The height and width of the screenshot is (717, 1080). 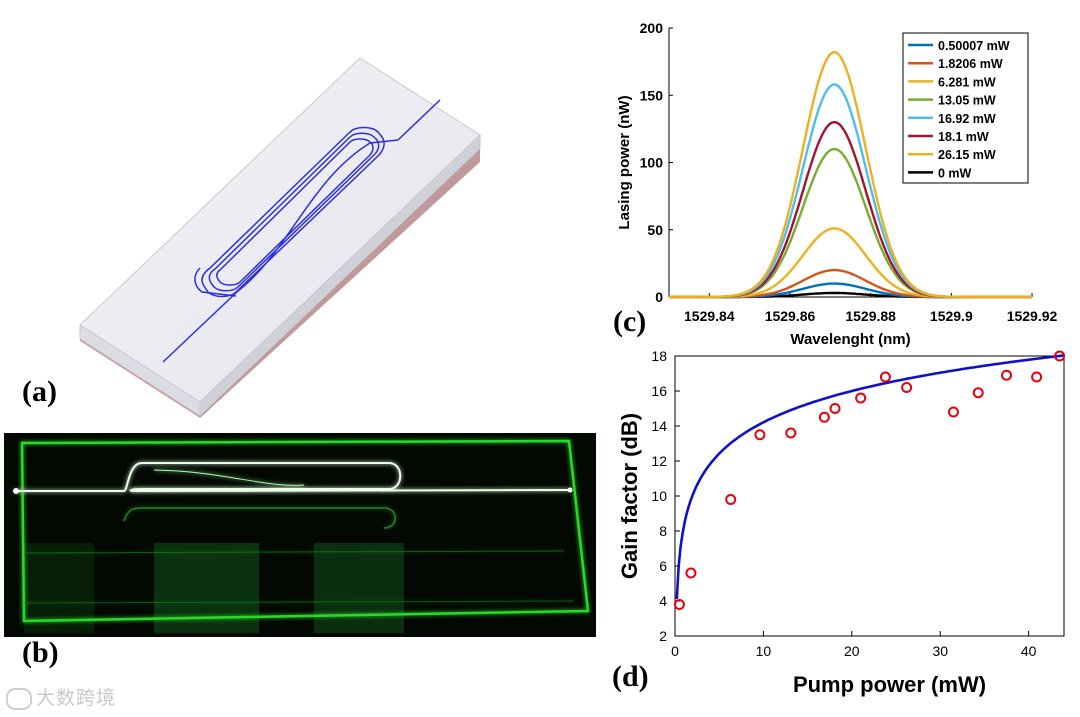 What do you see at coordinates (663, 566) in the screenshot?
I see `d-y-tick-label: 6` at bounding box center [663, 566].